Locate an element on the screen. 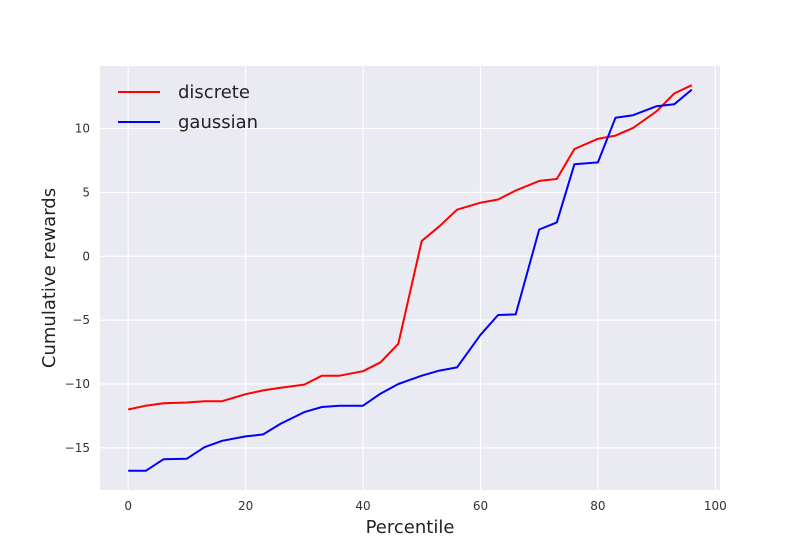 This screenshot has height=550, width=800. y-tick-label: 0 is located at coordinates (86, 256).